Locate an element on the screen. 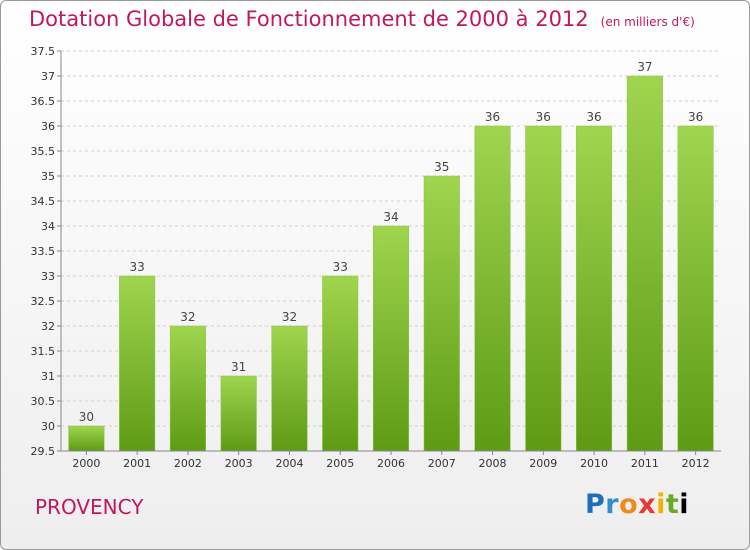 This screenshot has height=550, width=750. data-label: 35 is located at coordinates (441, 167).